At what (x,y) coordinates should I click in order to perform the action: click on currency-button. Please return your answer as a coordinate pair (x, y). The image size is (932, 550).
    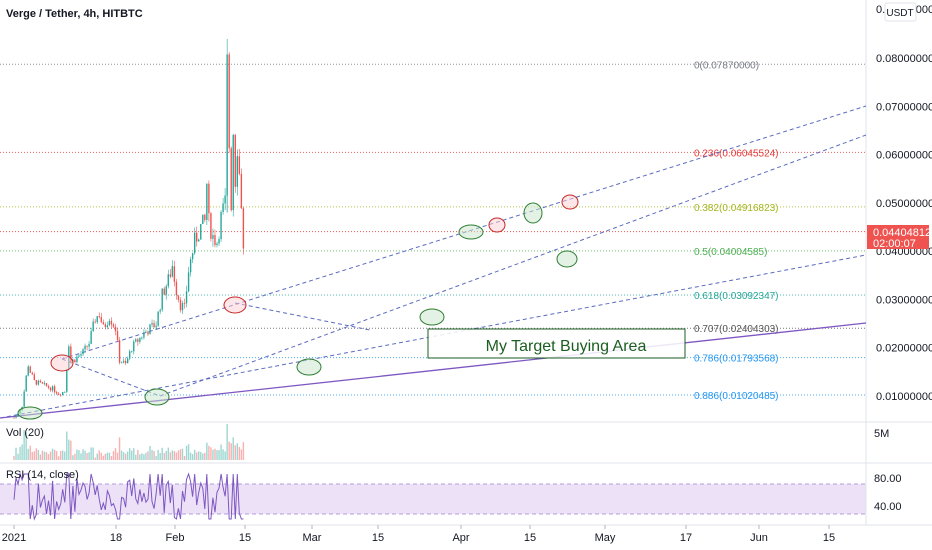
    Looking at the image, I should click on (900, 12).